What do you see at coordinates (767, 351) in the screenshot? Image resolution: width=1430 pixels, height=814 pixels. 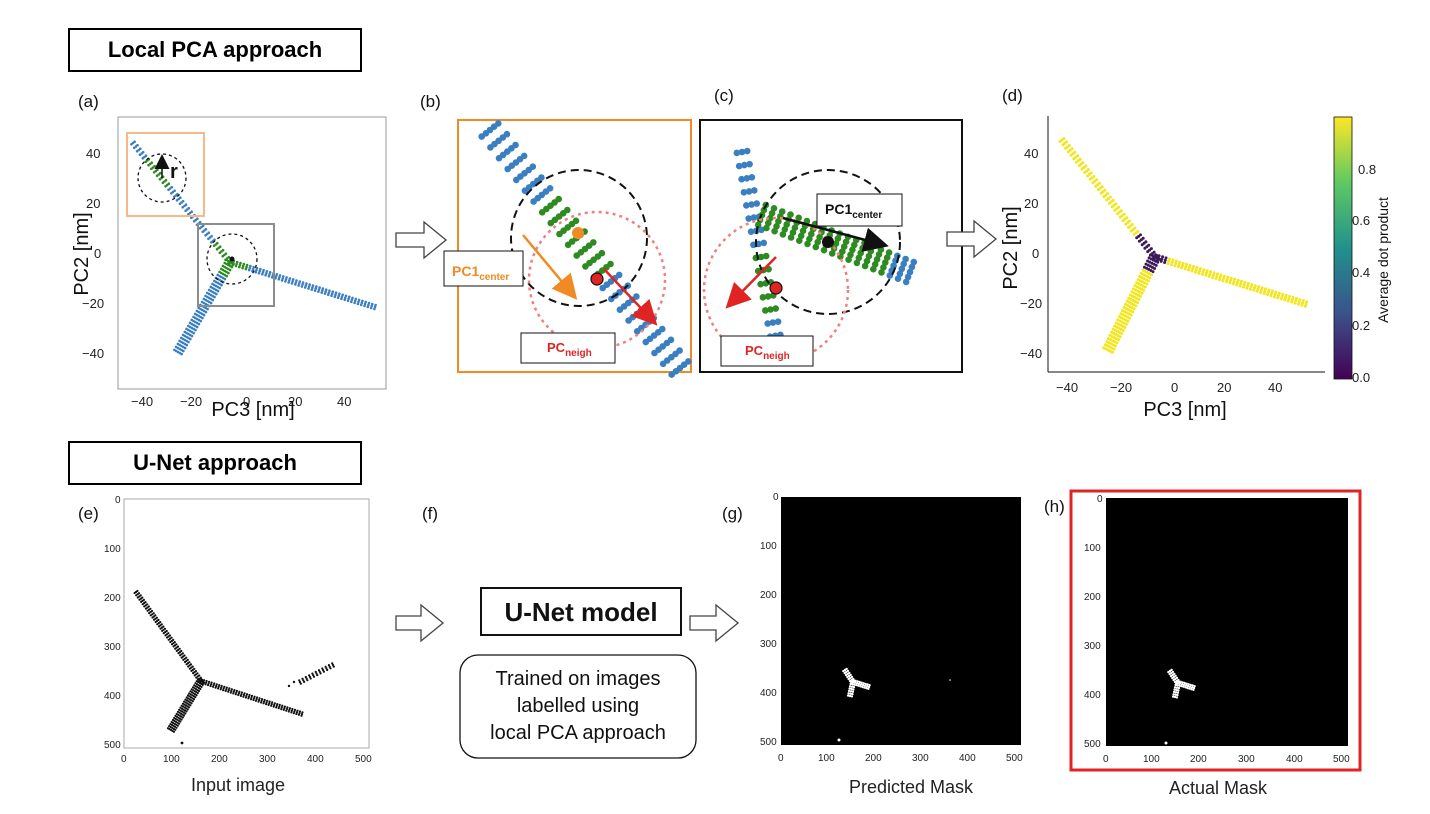 I see `panel-c-pcn-label-box` at bounding box center [767, 351].